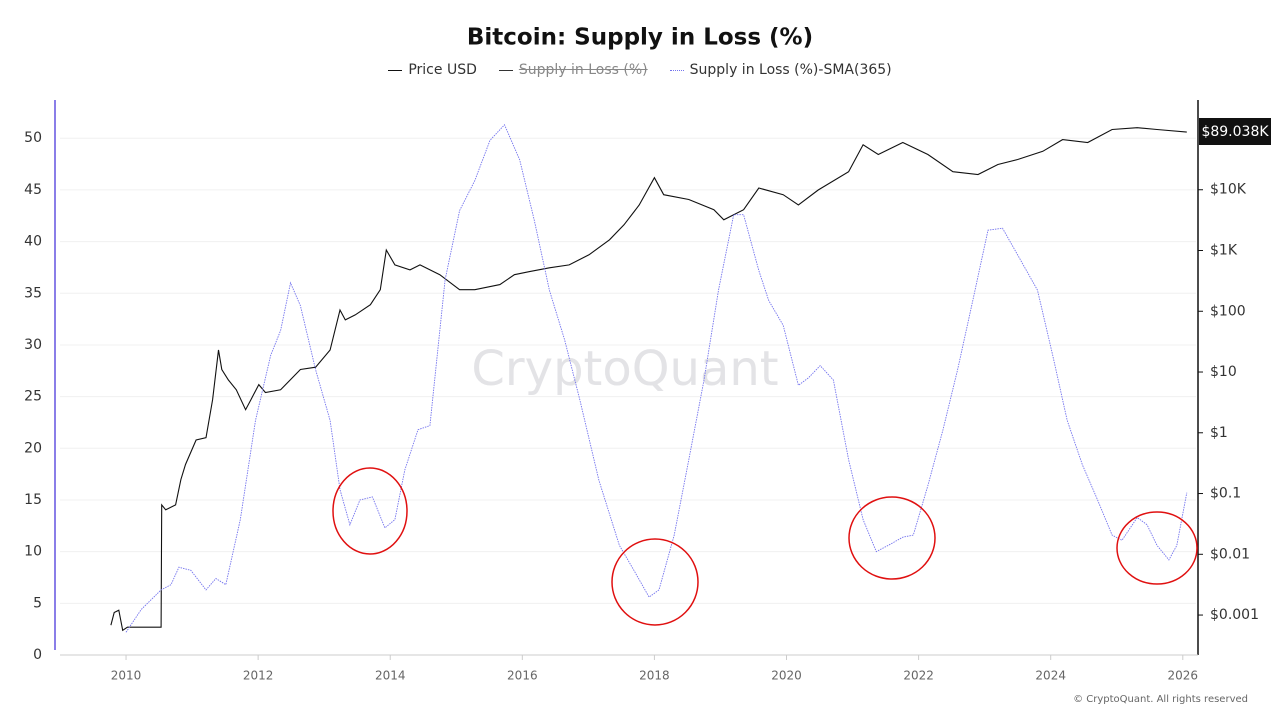 Image resolution: width=1280 pixels, height=720 pixels. I want to click on legend-item: Supply in Loss (%), so click(573, 70).